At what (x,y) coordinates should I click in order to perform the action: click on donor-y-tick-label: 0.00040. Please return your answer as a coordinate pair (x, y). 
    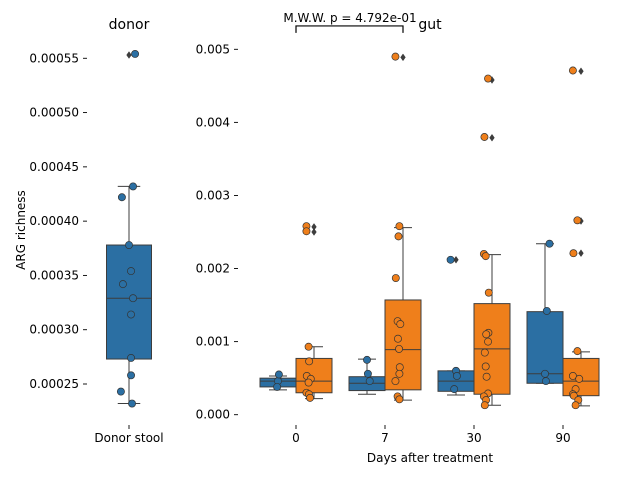
    Looking at the image, I should click on (54, 221).